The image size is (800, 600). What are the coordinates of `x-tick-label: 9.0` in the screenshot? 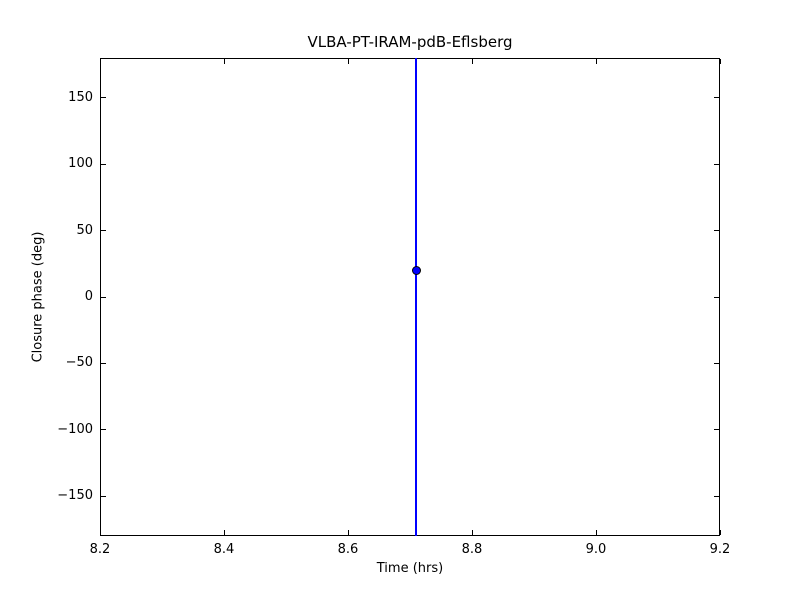 It's located at (596, 549).